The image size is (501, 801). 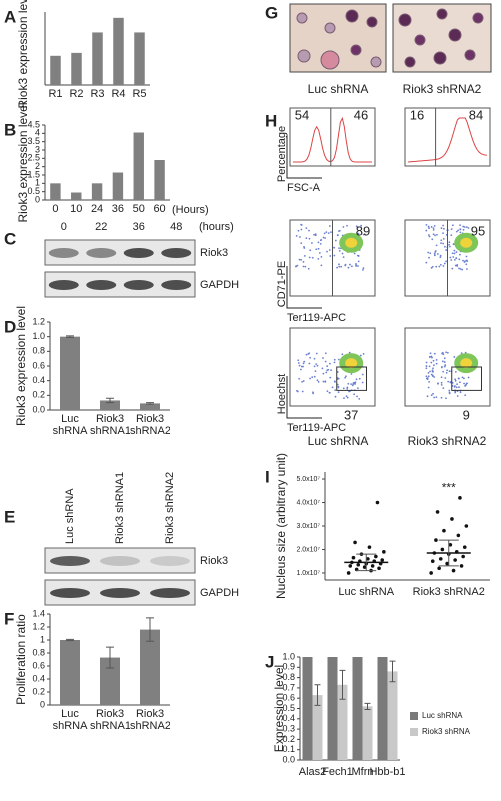 What do you see at coordinates (288, 677) in the screenshot?
I see `y-tick-label: 0.8` at bounding box center [288, 677].